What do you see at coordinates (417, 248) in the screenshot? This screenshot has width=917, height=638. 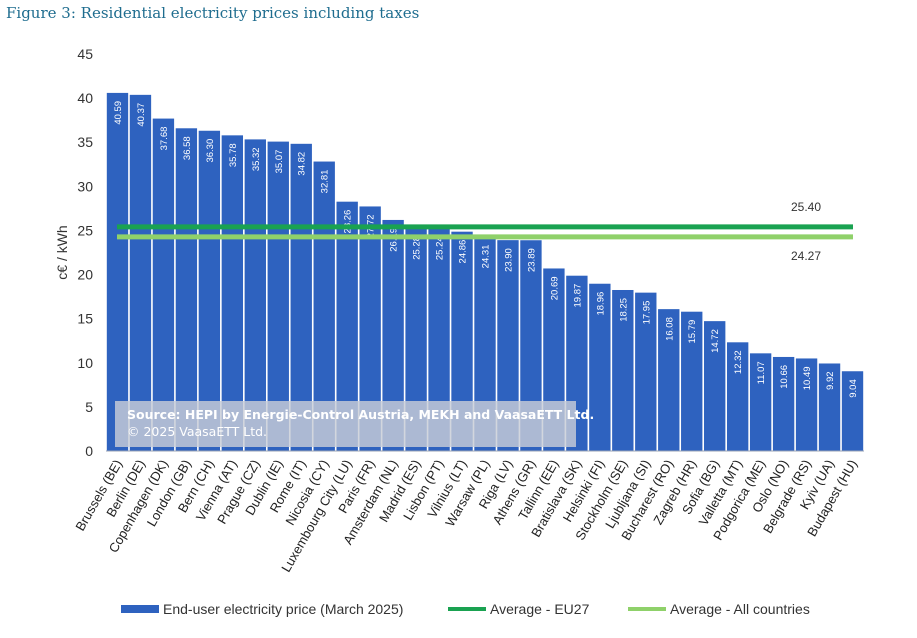 I see `bar-value-label: 25.28` at bounding box center [417, 248].